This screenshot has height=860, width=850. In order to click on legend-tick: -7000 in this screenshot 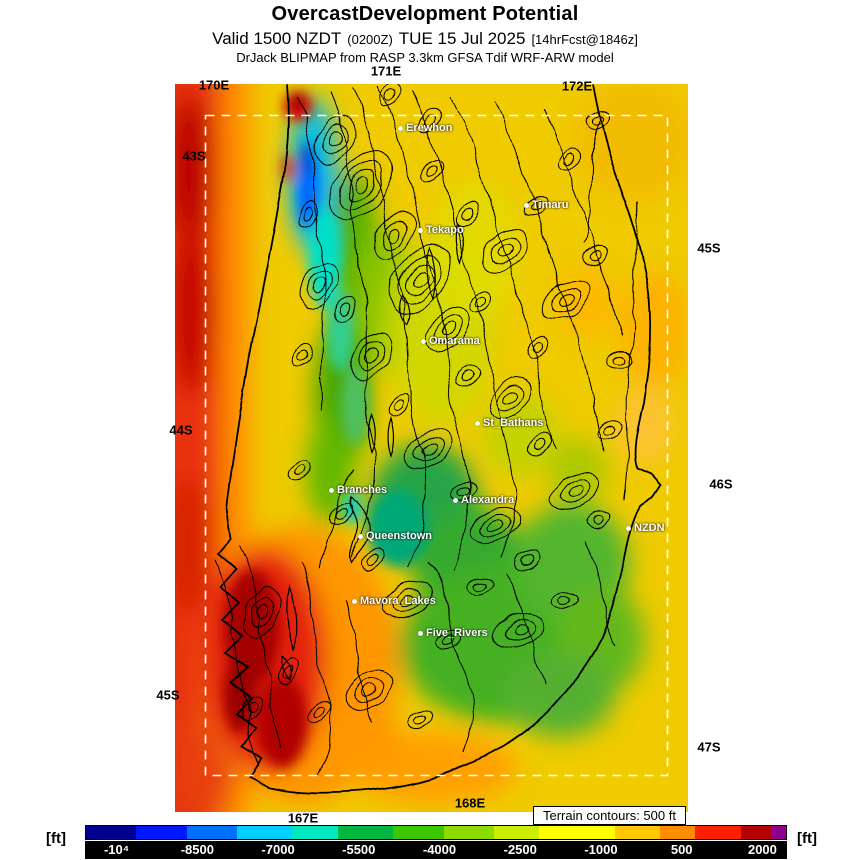, I will do `click(278, 849)`.